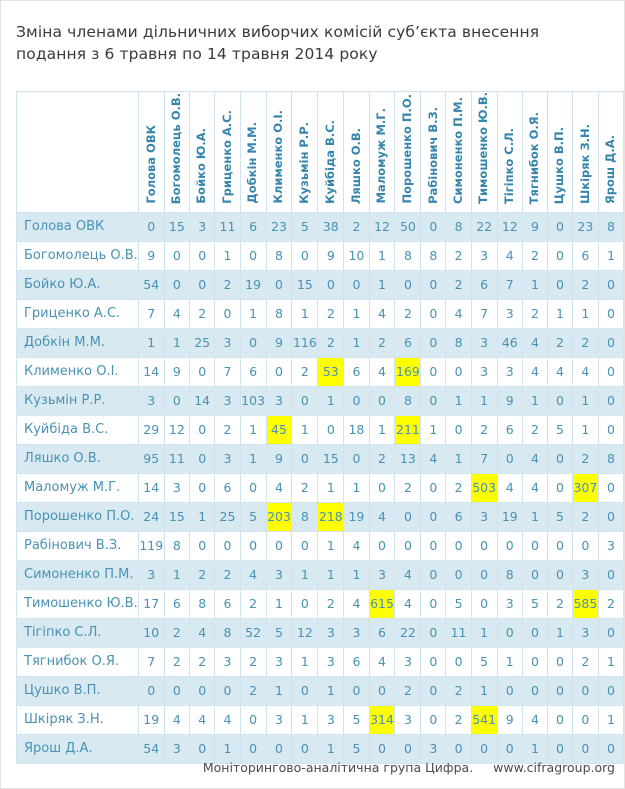 Image resolution: width=625 pixels, height=789 pixels. What do you see at coordinates (151, 152) in the screenshot?
I see `column-header: Голова ОВК` at bounding box center [151, 152].